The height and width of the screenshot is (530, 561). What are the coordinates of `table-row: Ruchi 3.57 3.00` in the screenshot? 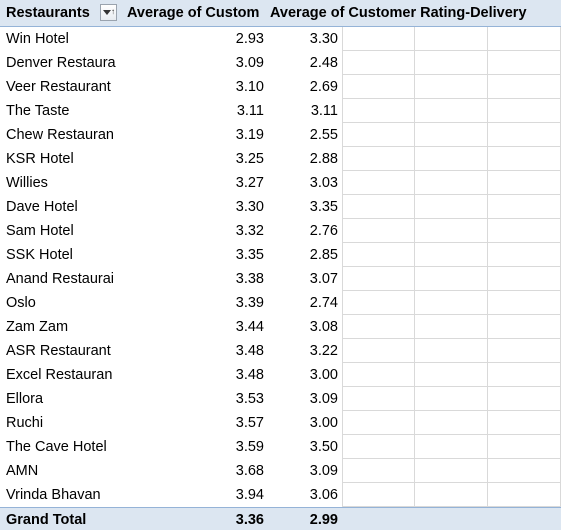 It's located at (280, 423).